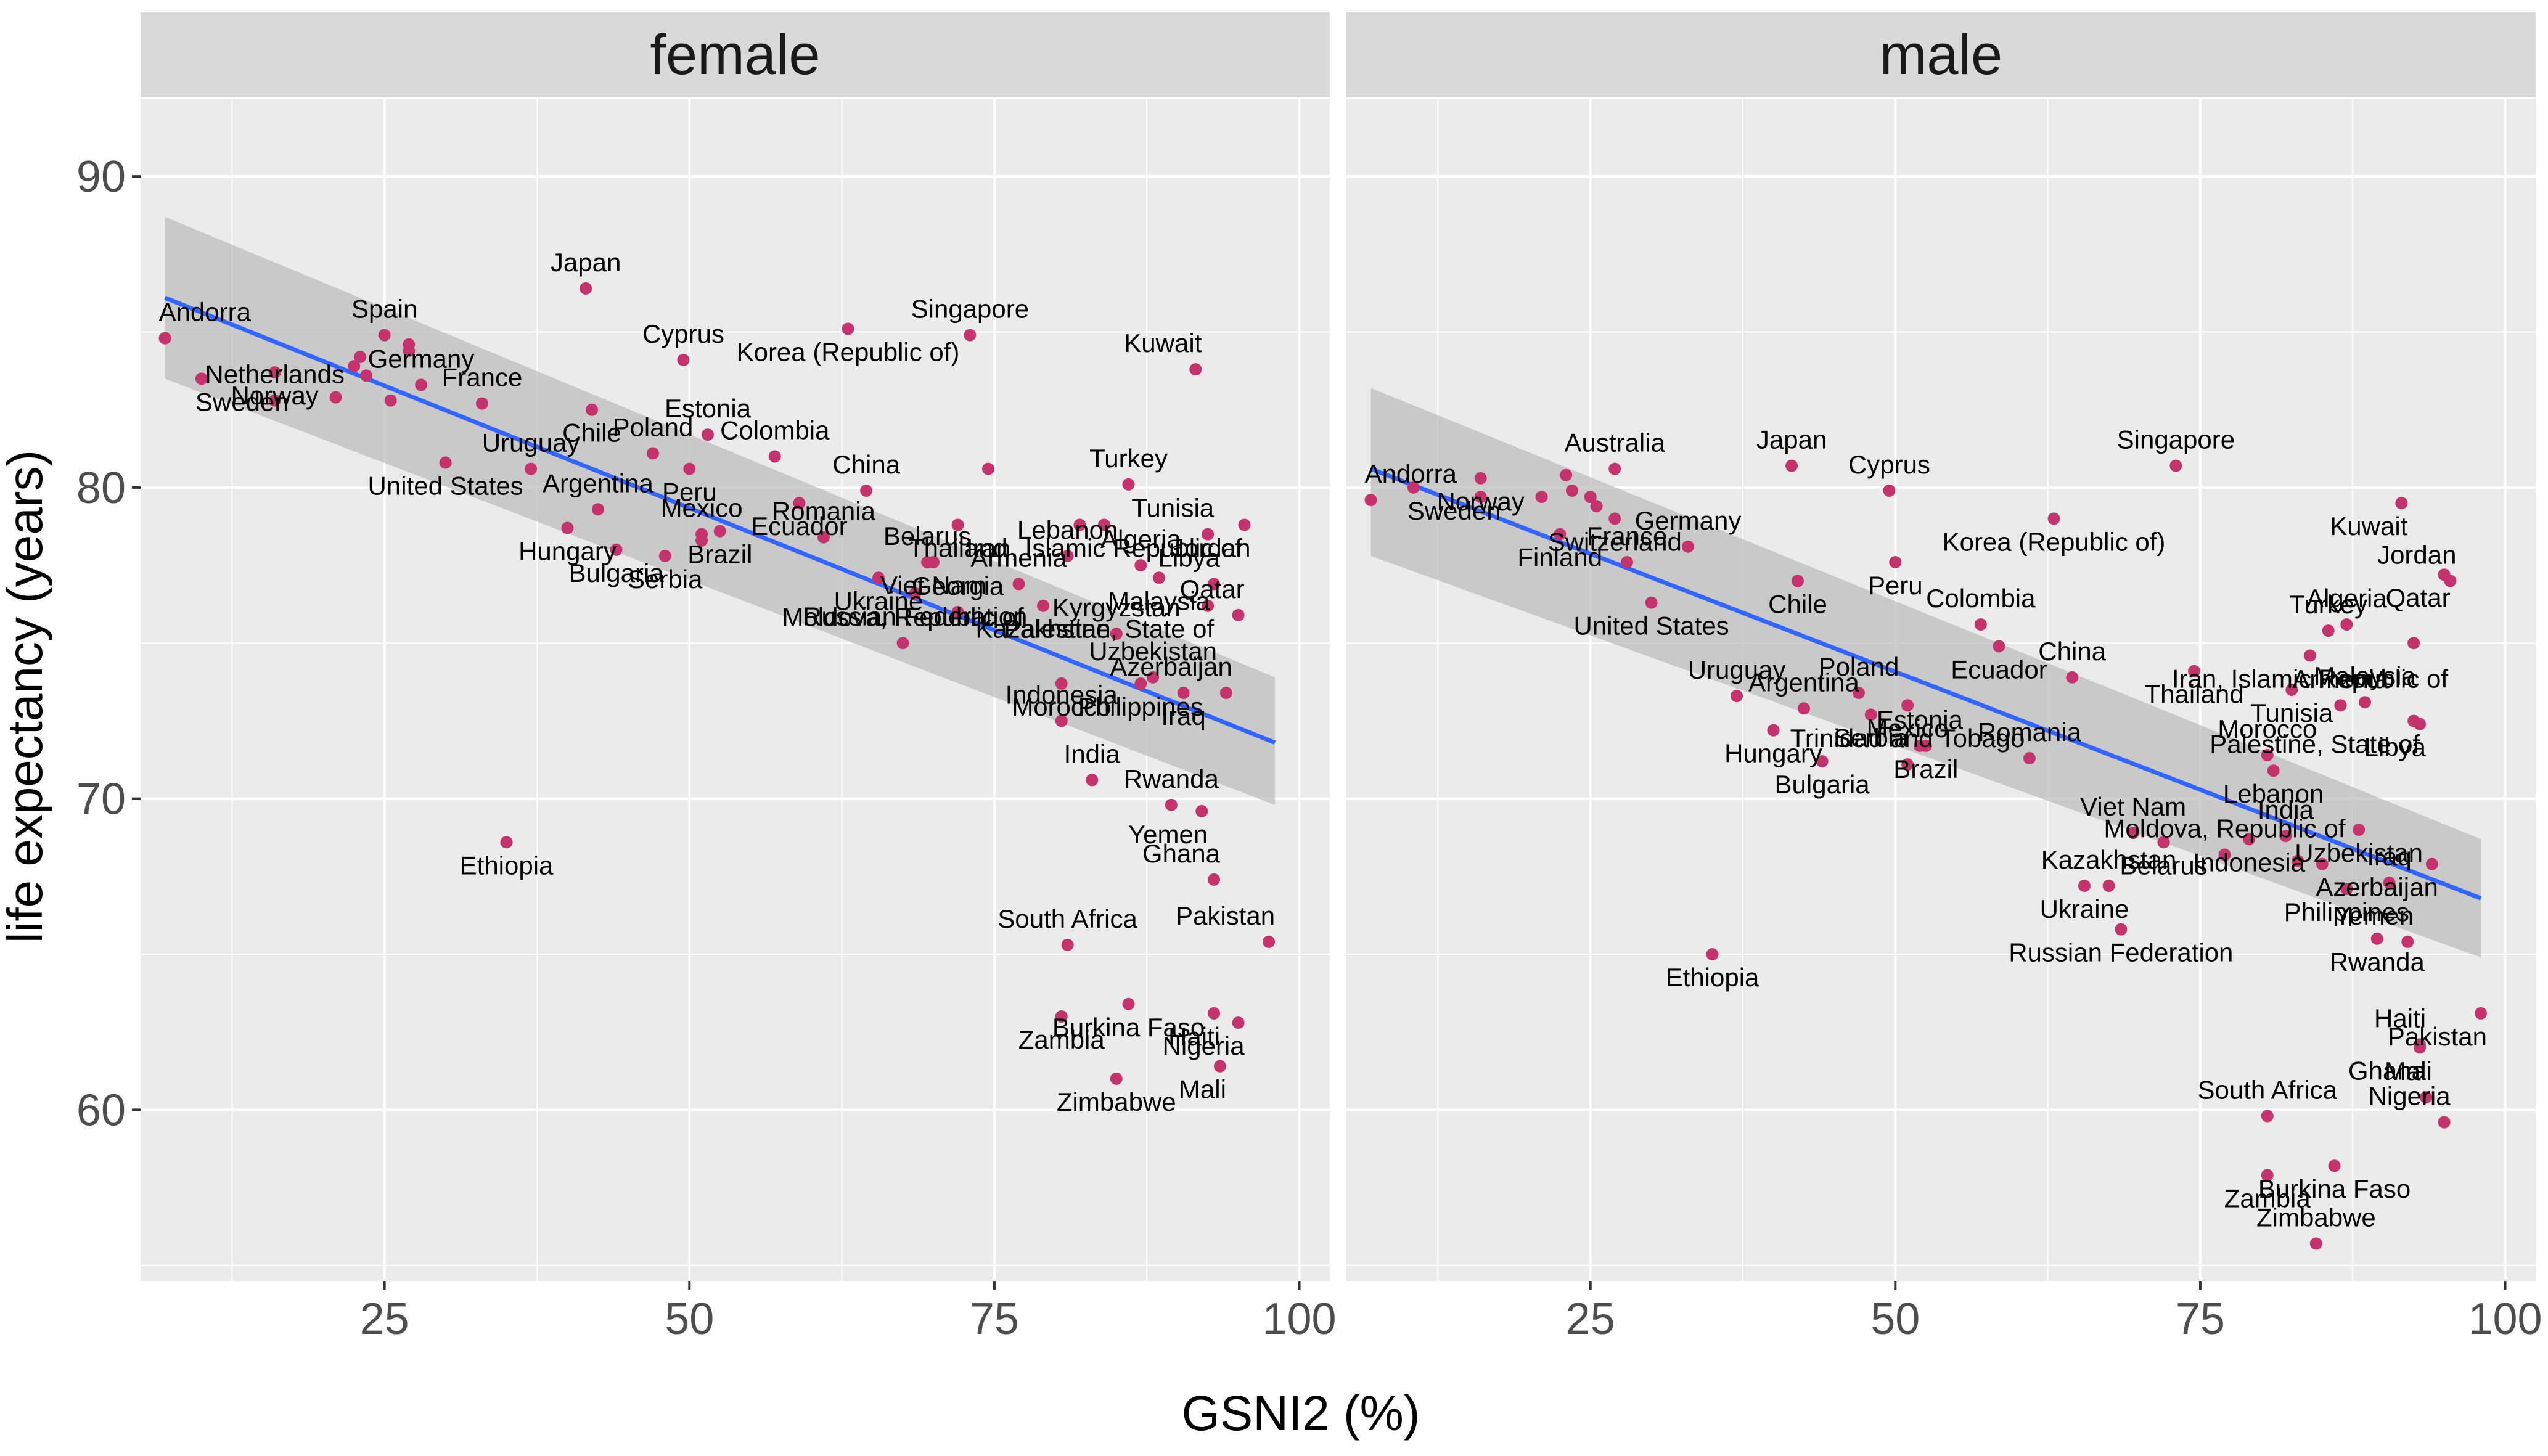  Describe the element at coordinates (2377, 887) in the screenshot. I see `point-label: Azerbaijan` at that location.